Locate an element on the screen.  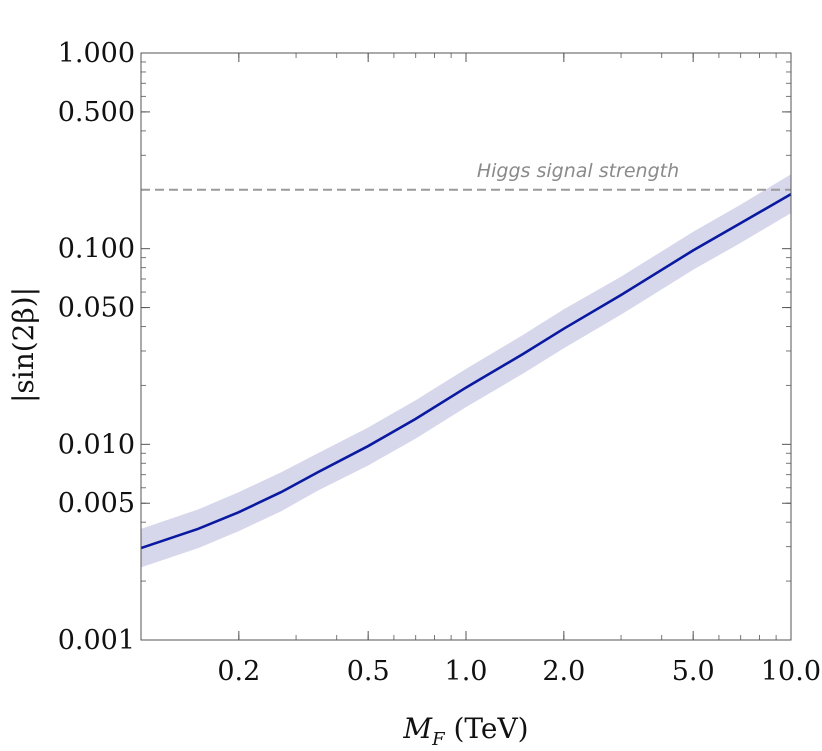
x-tick-label: 10.0 is located at coordinates (791, 671).